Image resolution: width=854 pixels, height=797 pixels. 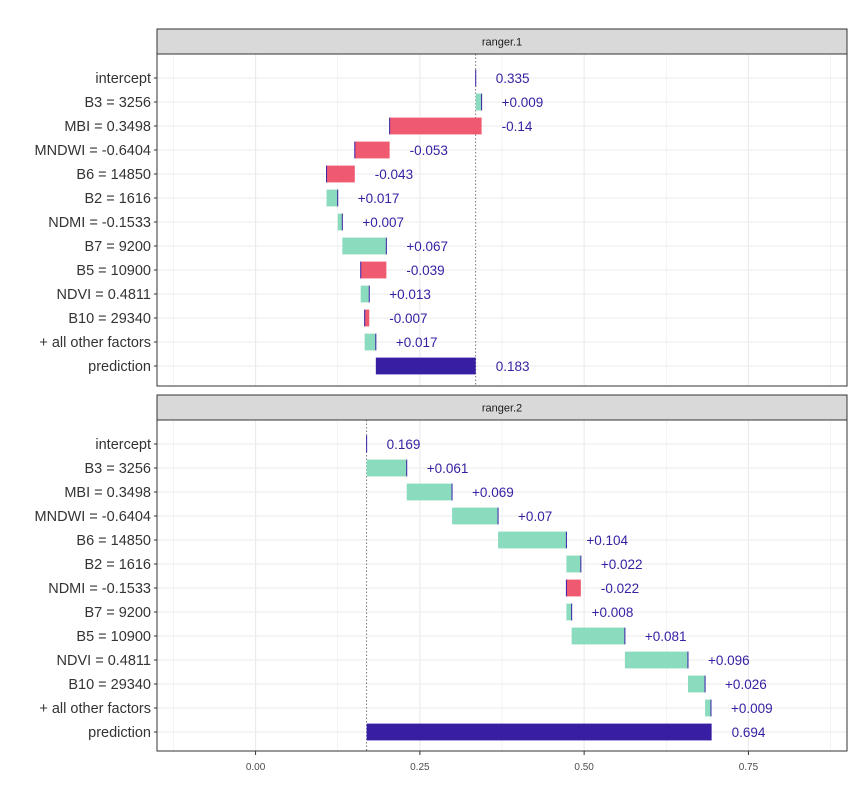 What do you see at coordinates (404, 444) in the screenshot?
I see `value-label: 0.169` at bounding box center [404, 444].